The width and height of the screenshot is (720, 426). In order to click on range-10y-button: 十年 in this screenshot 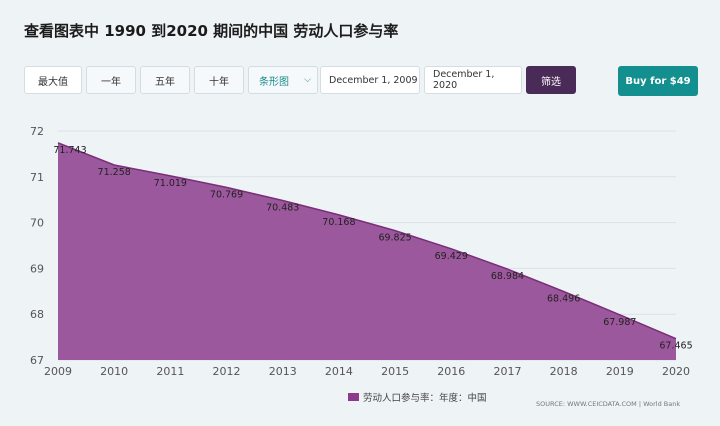, I will do `click(219, 80)`.